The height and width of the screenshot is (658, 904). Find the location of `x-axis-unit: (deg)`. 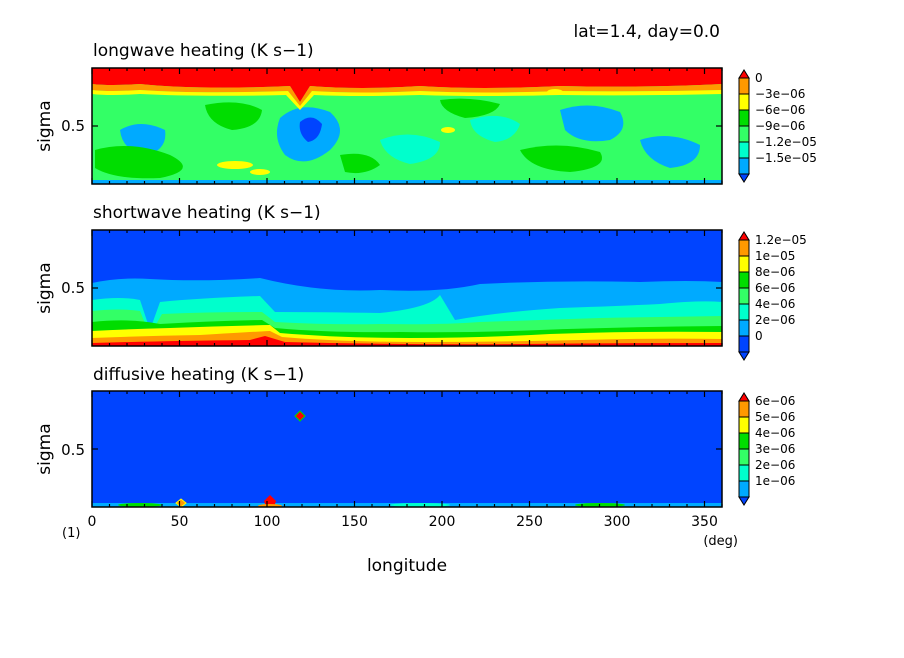

x-axis-unit: (deg) is located at coordinates (720, 541).